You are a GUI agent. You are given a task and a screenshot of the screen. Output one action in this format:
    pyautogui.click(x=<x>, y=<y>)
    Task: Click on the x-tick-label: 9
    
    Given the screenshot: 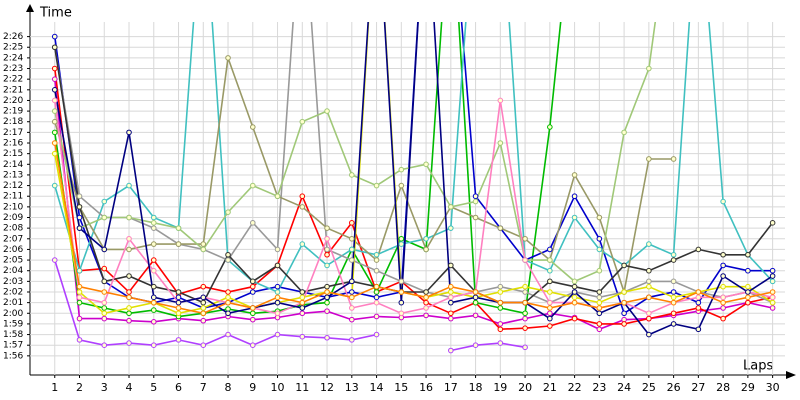 What is the action you would take?
    pyautogui.click(x=252, y=387)
    